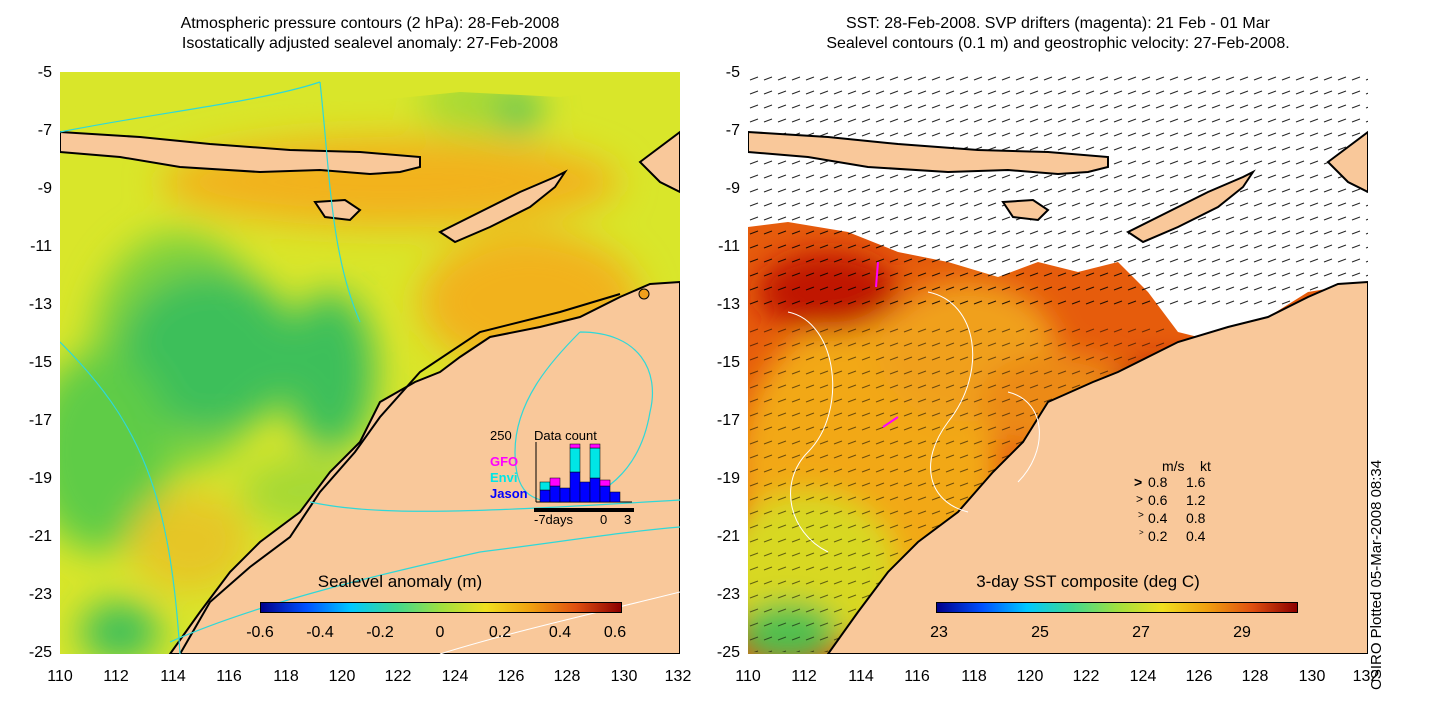 The height and width of the screenshot is (720, 1440). Describe the element at coordinates (501, 435) in the screenshot. I see `data-count-max: 250` at that location.